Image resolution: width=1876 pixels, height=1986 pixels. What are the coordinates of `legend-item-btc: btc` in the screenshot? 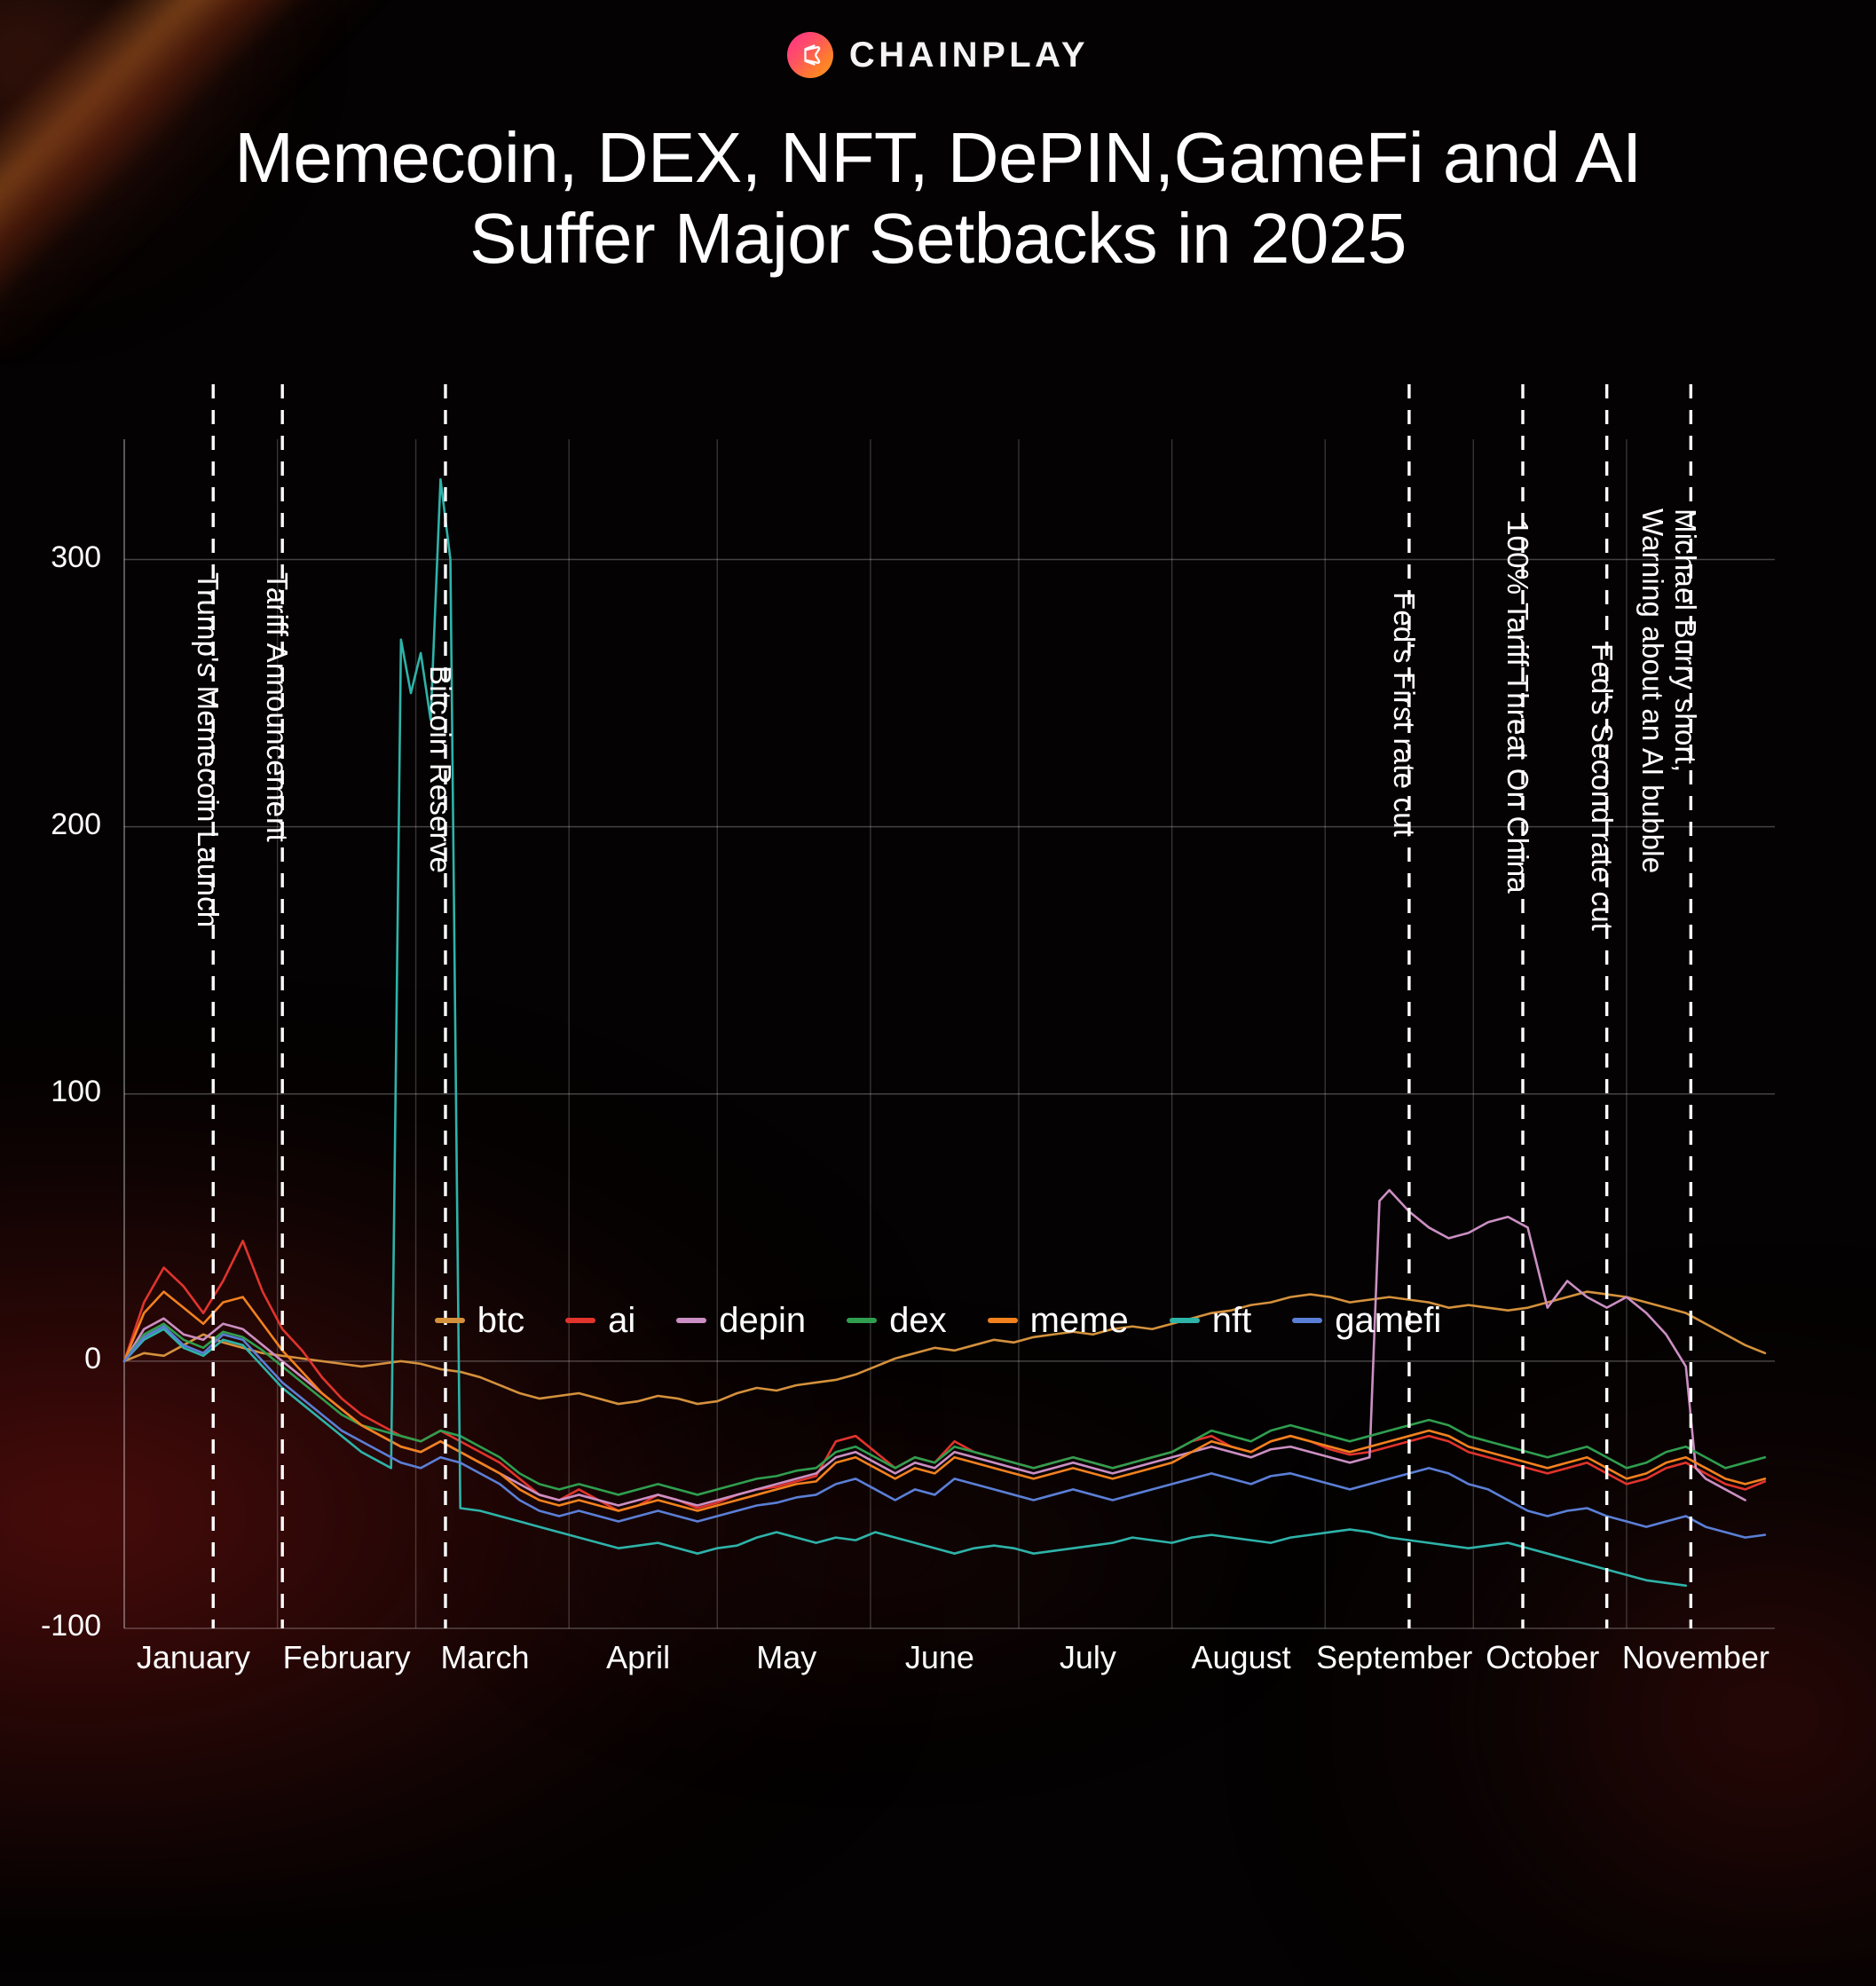 It's located at (479, 1320).